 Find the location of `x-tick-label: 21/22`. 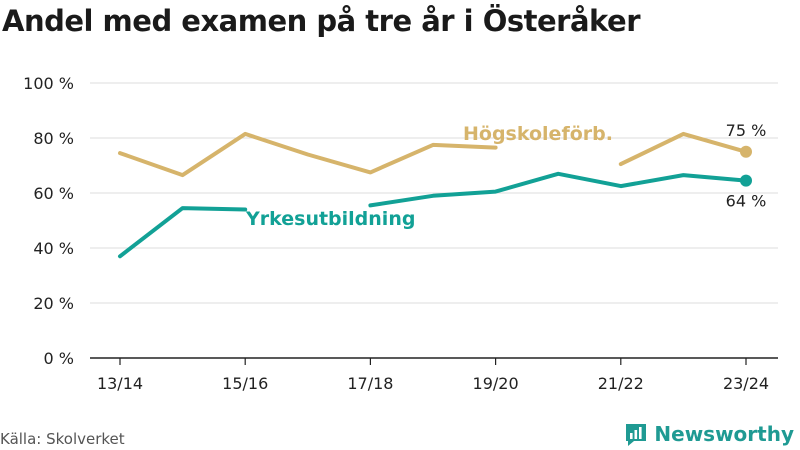

x-tick-label: 21/22 is located at coordinates (621, 383).